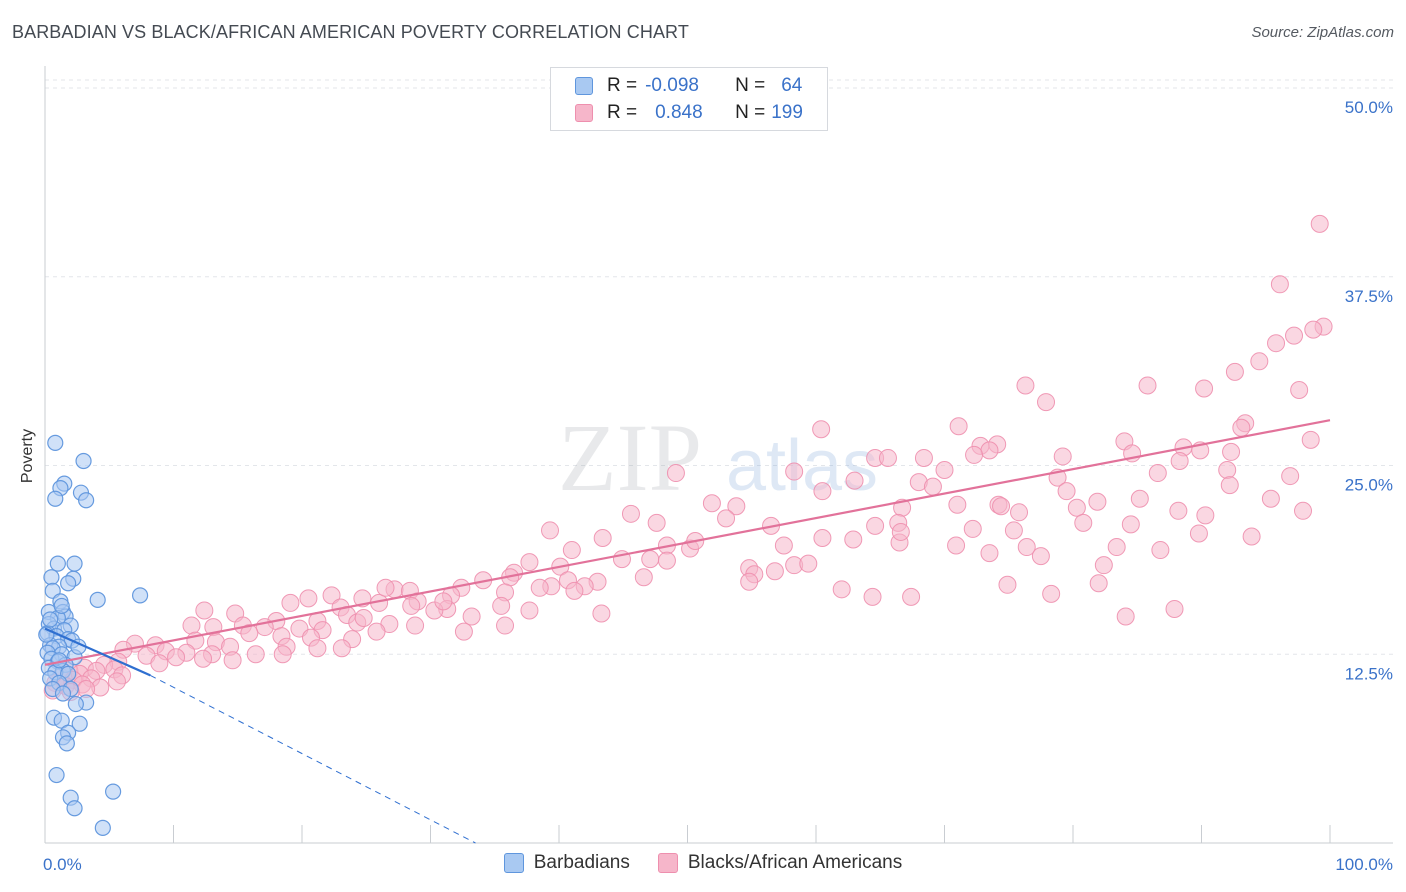  I want to click on trend-line-barbadian, so click(97, 652).